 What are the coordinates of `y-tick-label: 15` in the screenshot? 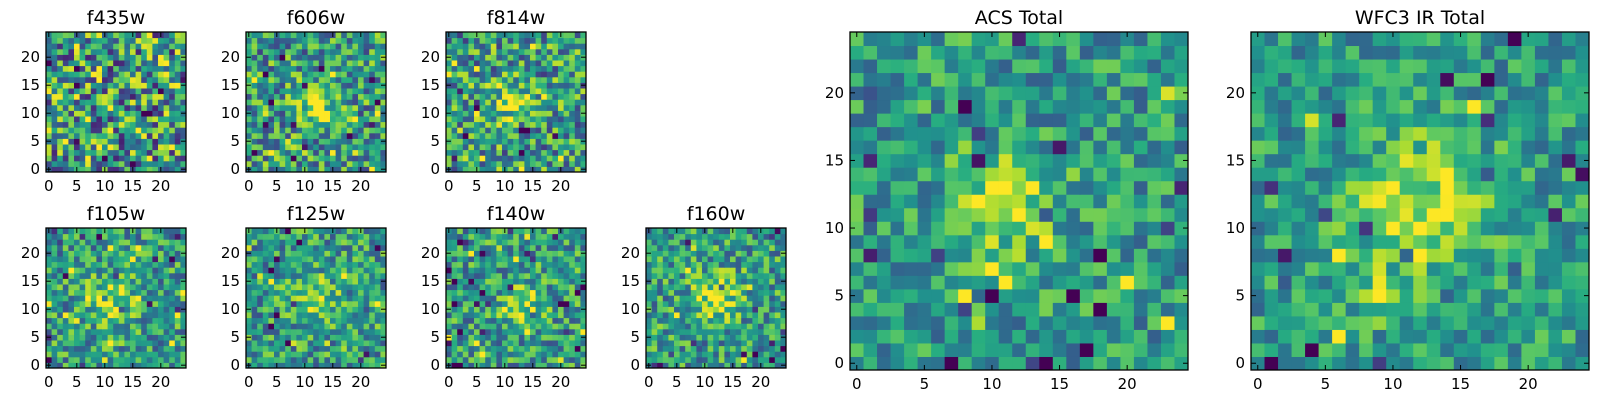 It's located at (230, 85).